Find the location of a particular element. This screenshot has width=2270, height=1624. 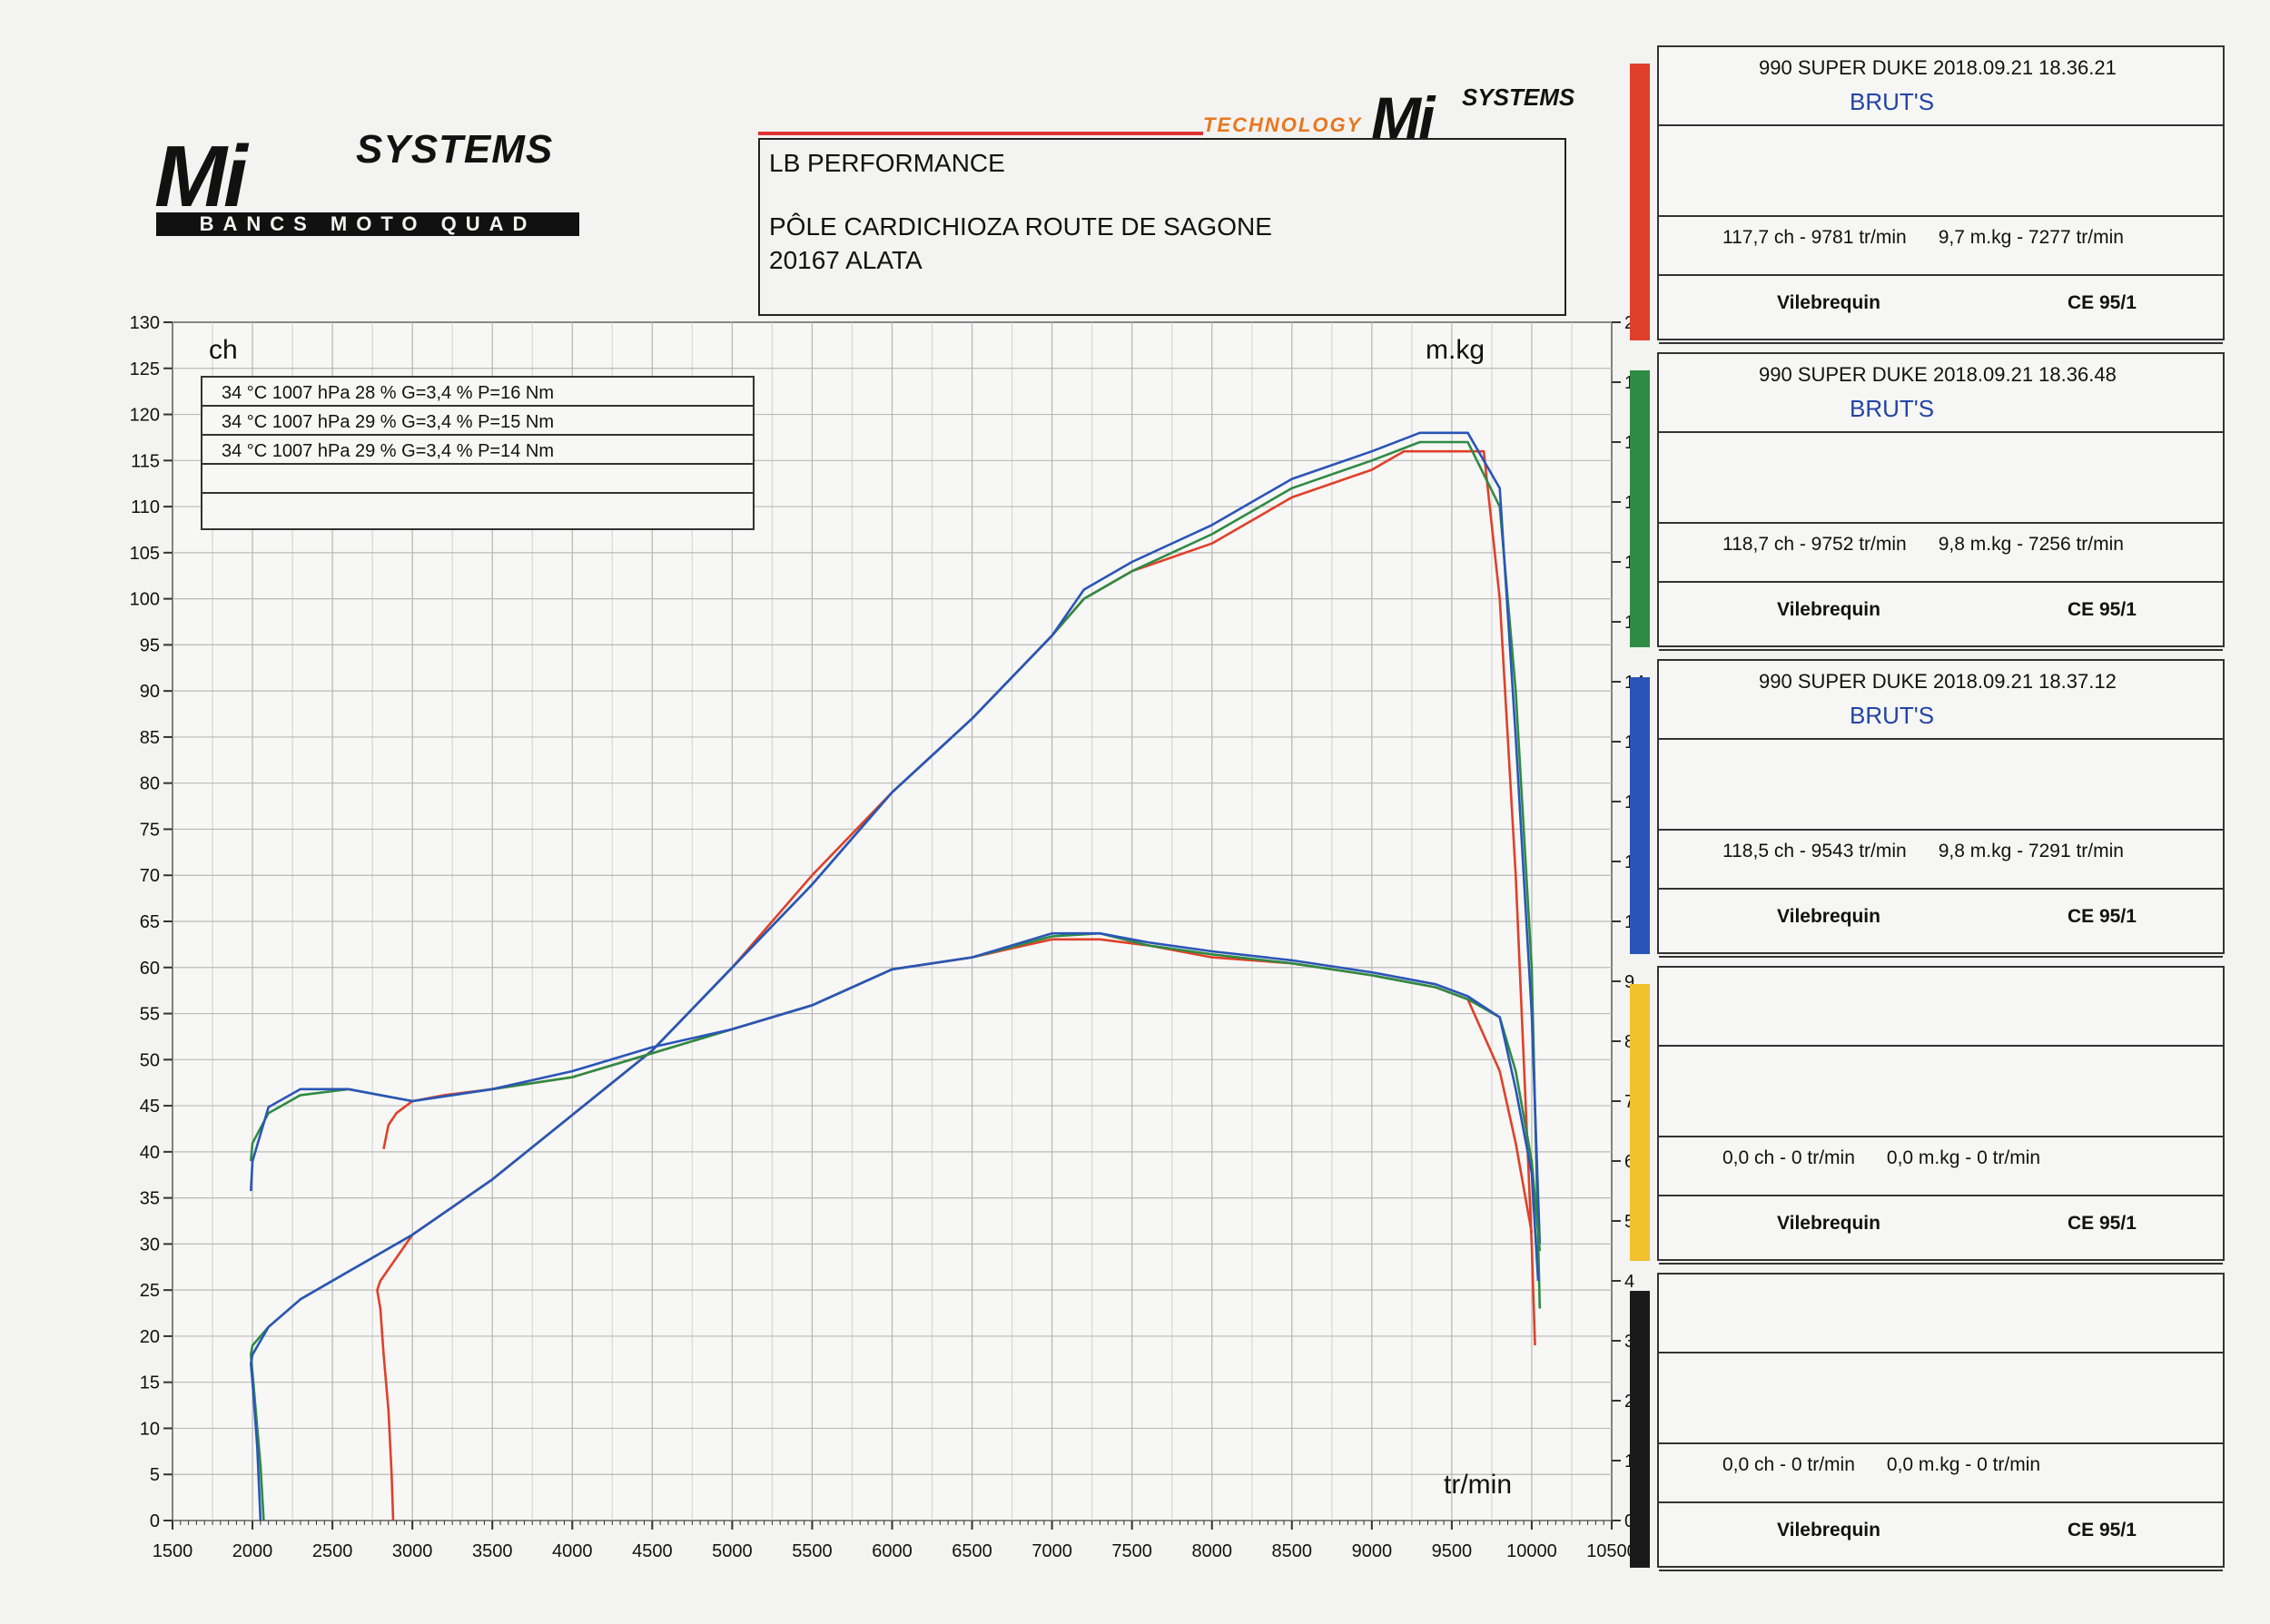

y-tick-label: 90 is located at coordinates (150, 692).